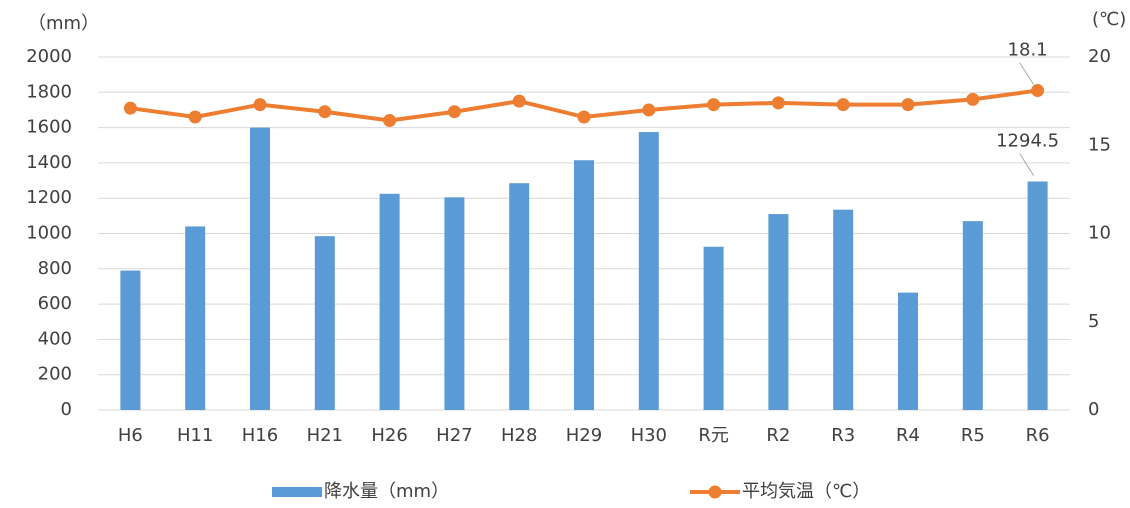 The image size is (1130, 508). I want to click on x-tick-label: R元, so click(713, 435).